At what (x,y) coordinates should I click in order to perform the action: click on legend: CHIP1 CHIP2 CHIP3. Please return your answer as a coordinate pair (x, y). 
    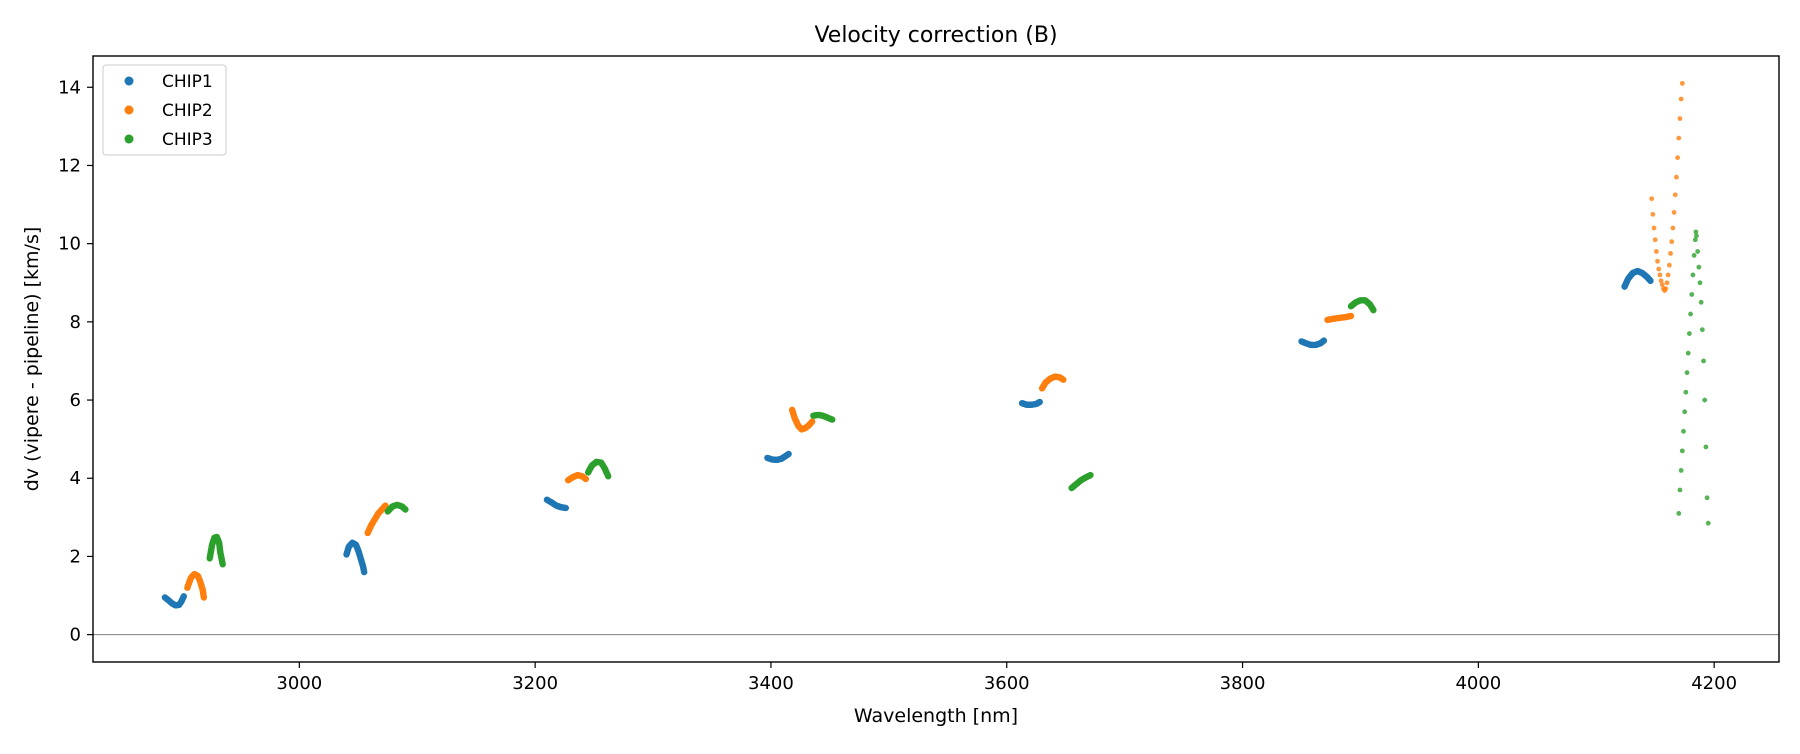
    Looking at the image, I should click on (164, 110).